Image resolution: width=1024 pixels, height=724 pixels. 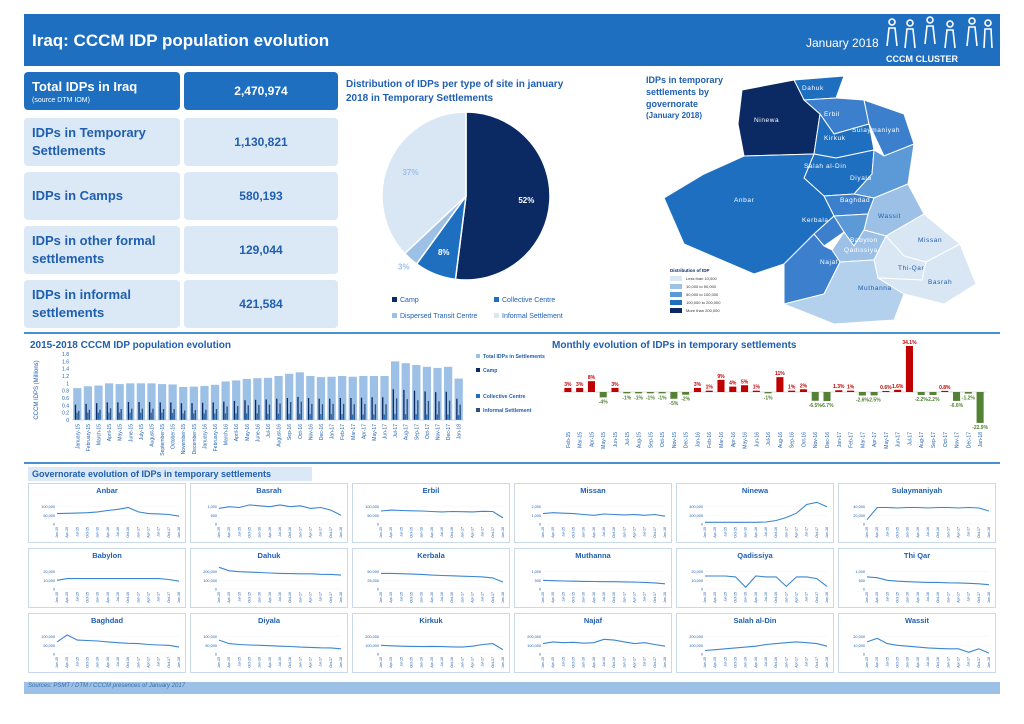 I want to click on map-label-missan: Missan, so click(x=930, y=240).